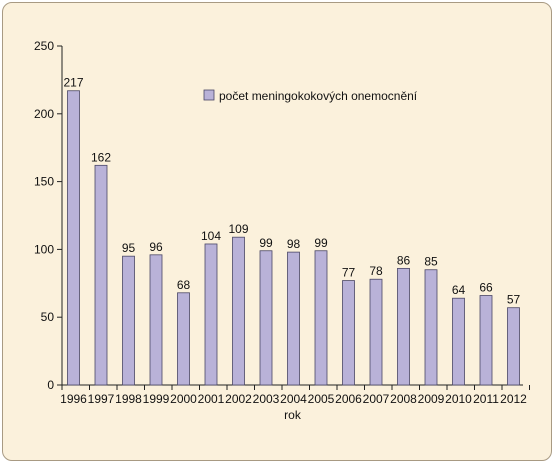  I want to click on y-tick-label: 0, so click(50, 385).